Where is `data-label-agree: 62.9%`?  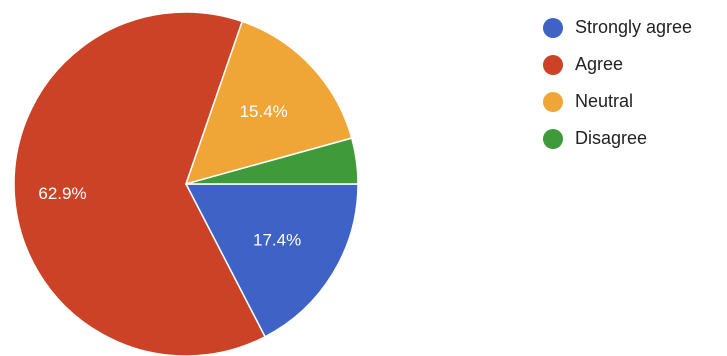
data-label-agree: 62.9% is located at coordinates (62, 193).